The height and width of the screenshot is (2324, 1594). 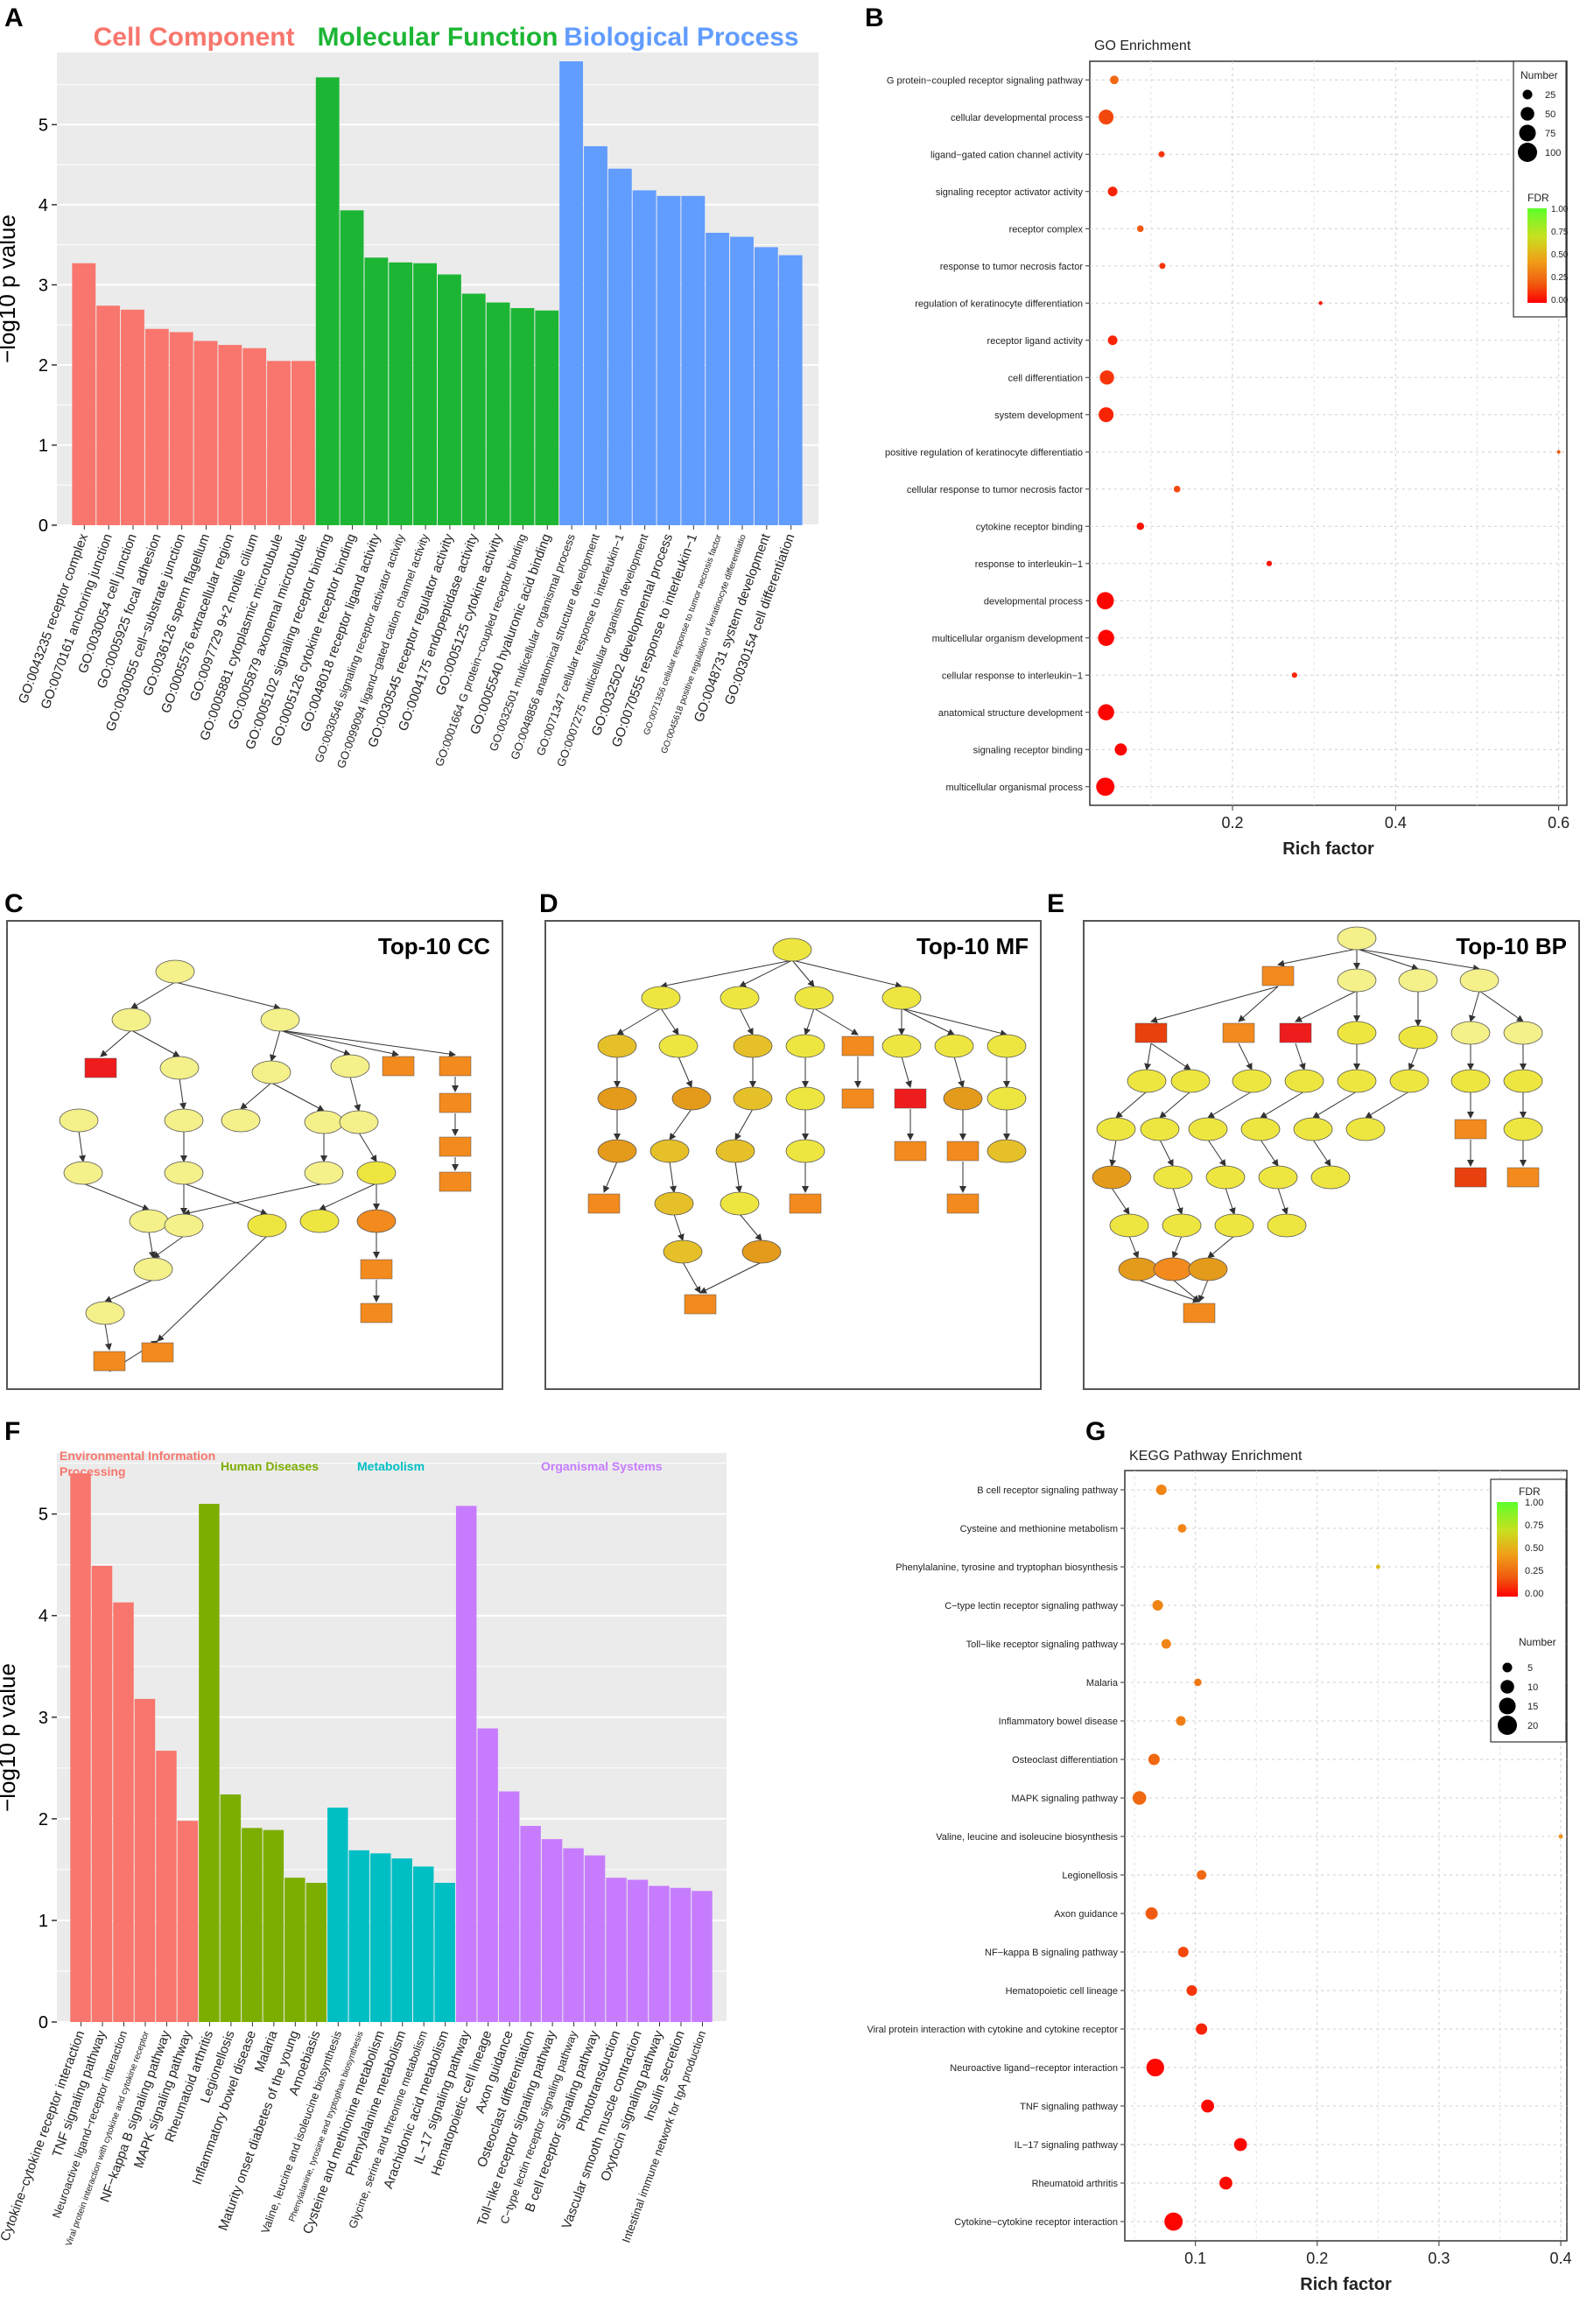 What do you see at coordinates (14, 903) in the screenshot?
I see `panel-label-c: C` at bounding box center [14, 903].